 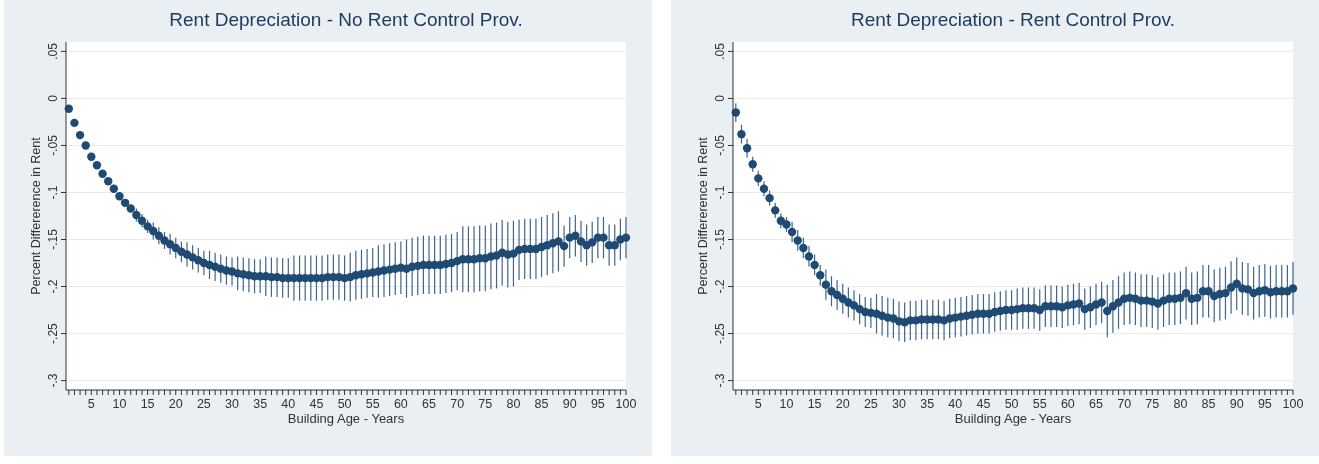 I want to click on chart-title: Rent Depreciation - Rent Control Prov., so click(x=1013, y=19).